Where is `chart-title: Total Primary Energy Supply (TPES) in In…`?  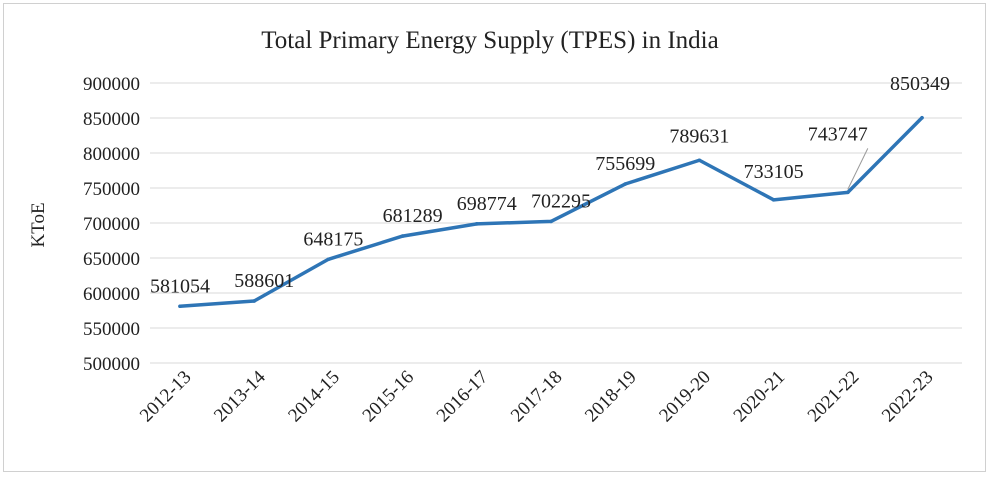
chart-title: Total Primary Energy Supply (TPES) in In… is located at coordinates (489, 40).